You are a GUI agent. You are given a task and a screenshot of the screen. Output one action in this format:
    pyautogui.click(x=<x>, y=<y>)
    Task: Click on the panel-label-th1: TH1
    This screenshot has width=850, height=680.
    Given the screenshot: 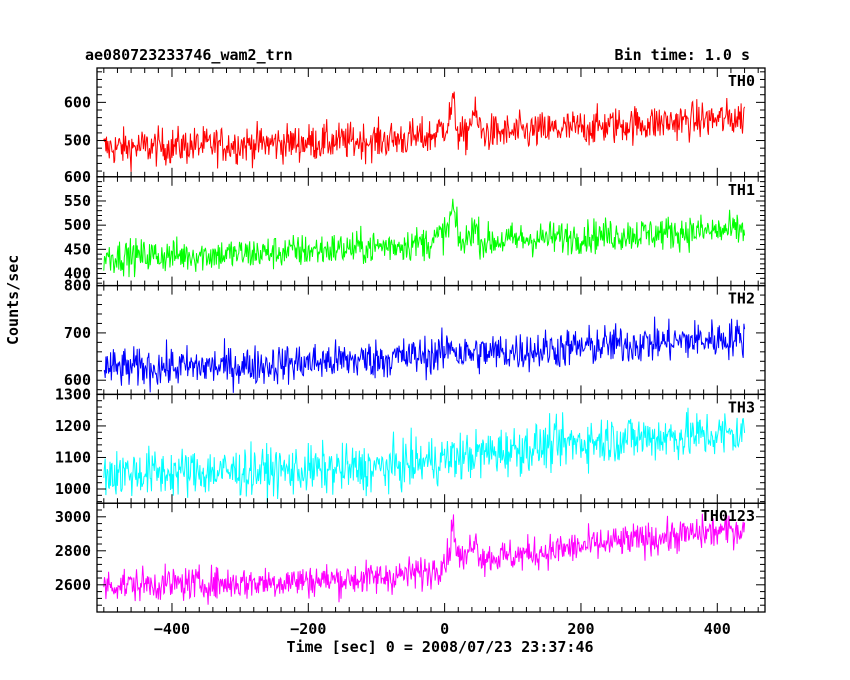 What is the action you would take?
    pyautogui.click(x=741, y=190)
    